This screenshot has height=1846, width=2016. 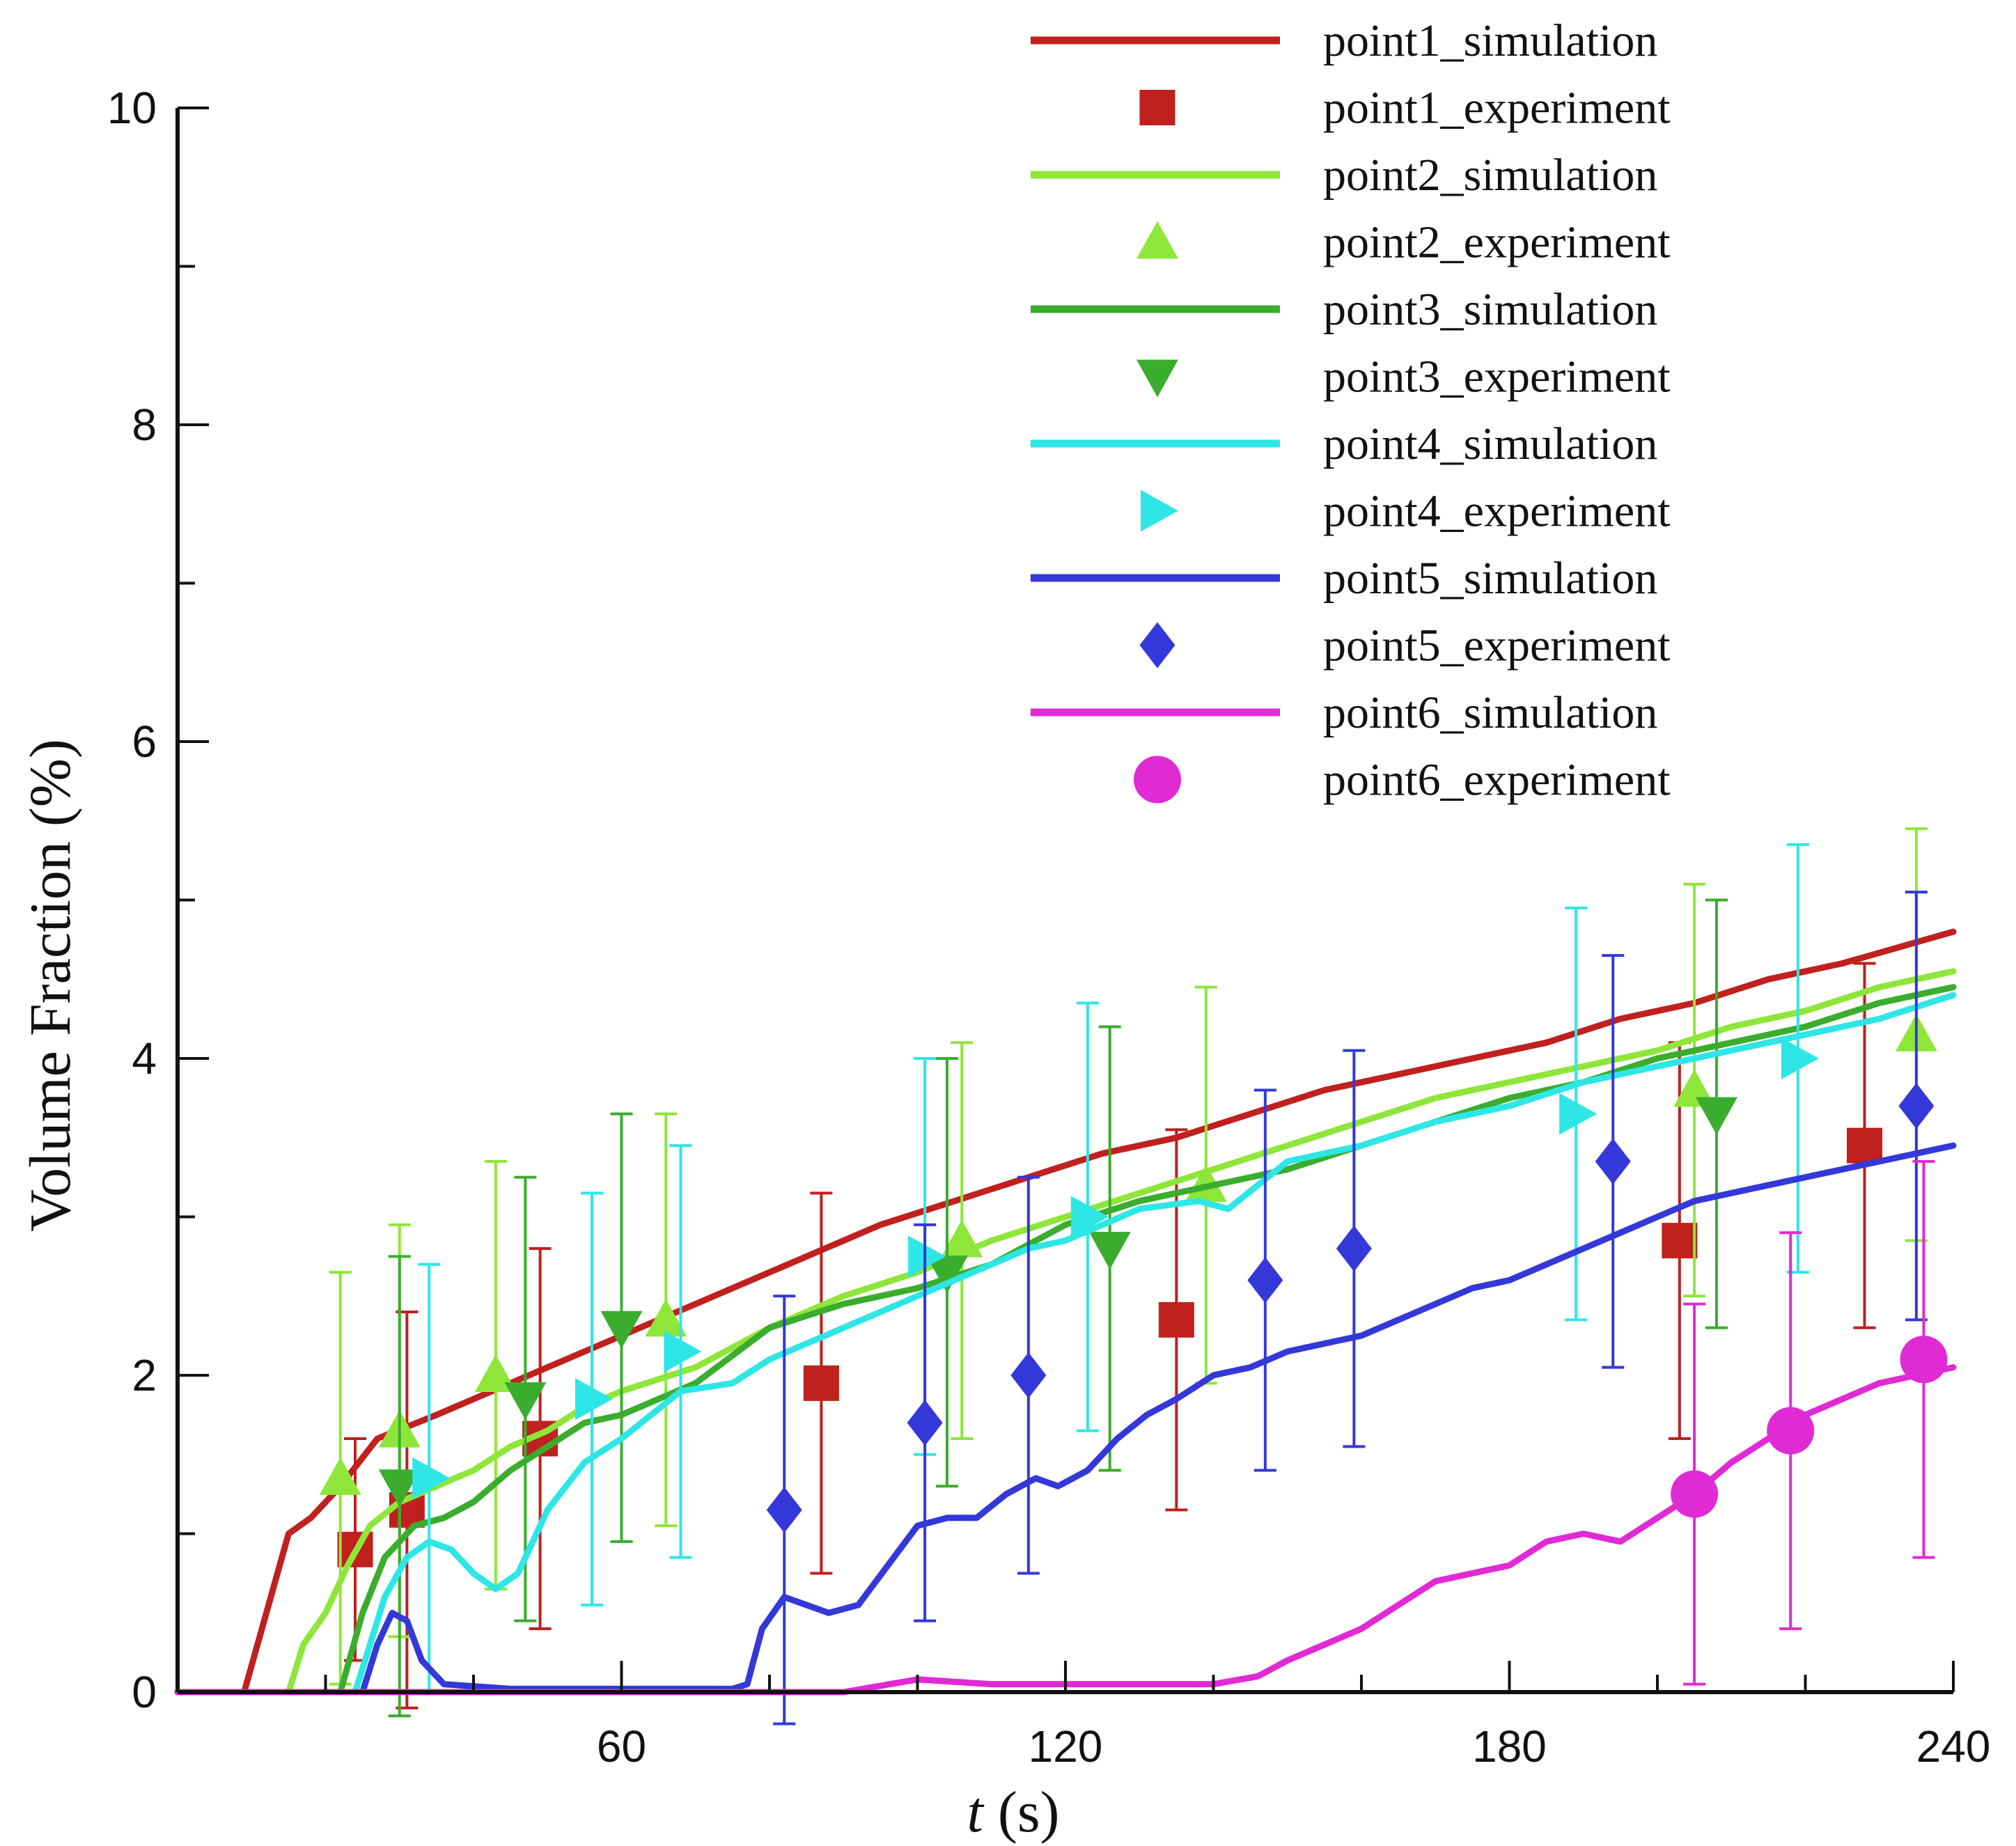 I want to click on legend-label: point4_simulation, so click(x=1490, y=444).